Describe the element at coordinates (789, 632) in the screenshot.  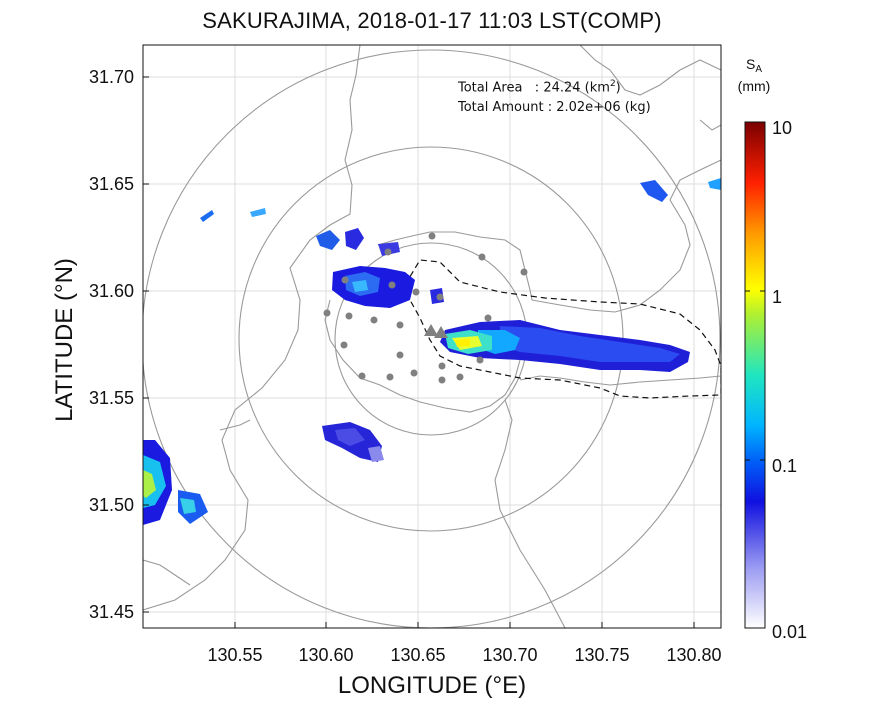
I see `colorbar-tick-label: 0.01` at that location.